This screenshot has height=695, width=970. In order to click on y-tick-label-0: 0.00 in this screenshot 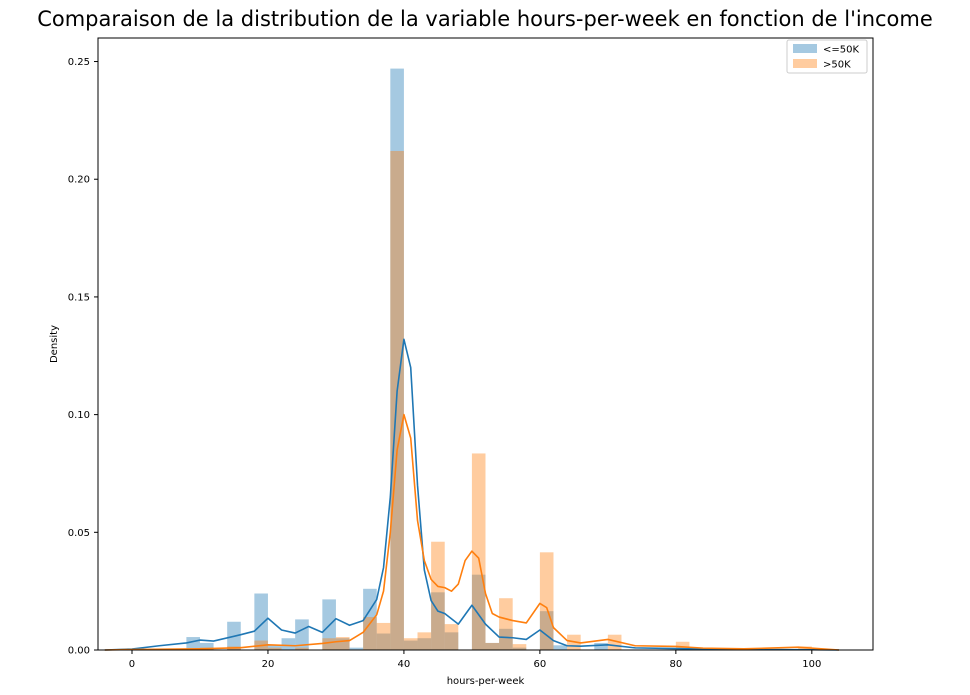, I will do `click(79, 651)`.